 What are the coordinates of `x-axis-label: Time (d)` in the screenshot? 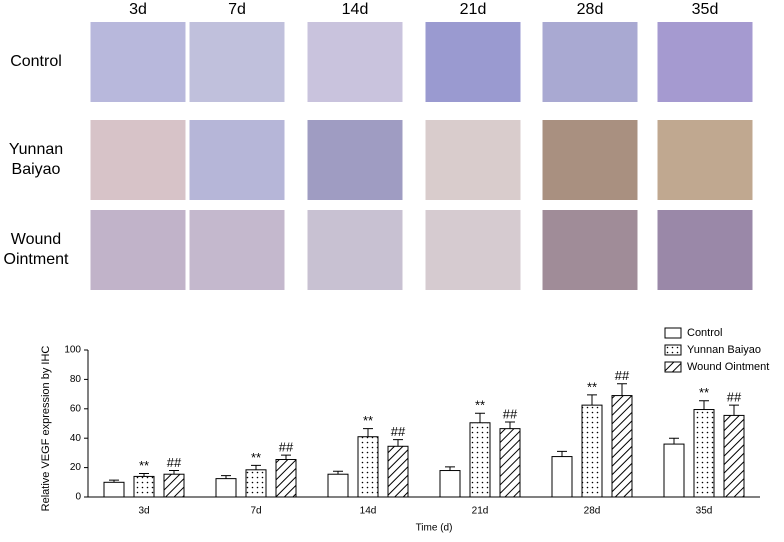 It's located at (434, 528).